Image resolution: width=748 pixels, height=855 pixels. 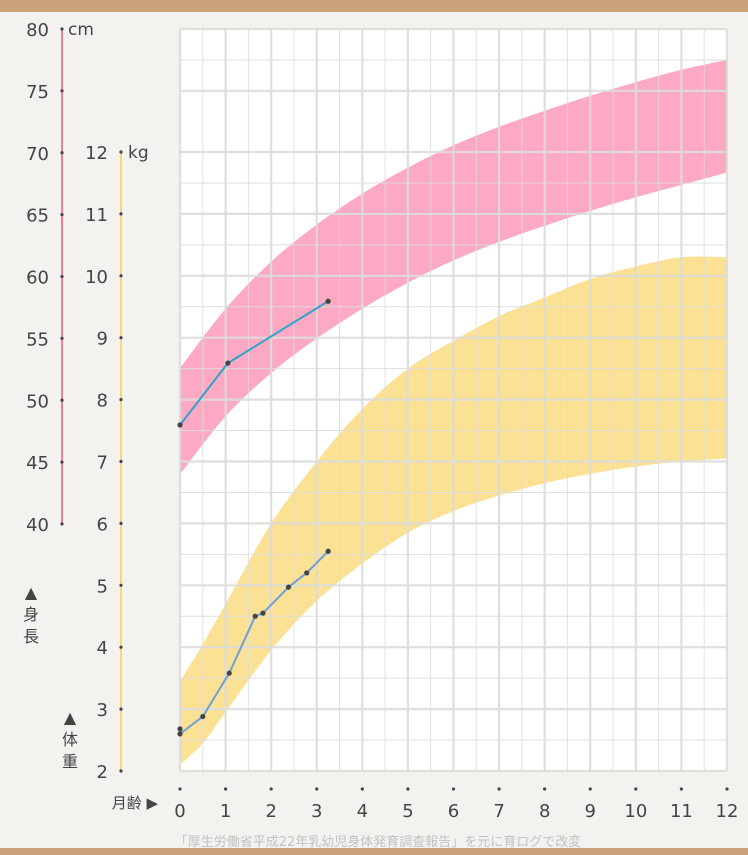 What do you see at coordinates (635, 811) in the screenshot?
I see `x-tick-label: 10` at bounding box center [635, 811].